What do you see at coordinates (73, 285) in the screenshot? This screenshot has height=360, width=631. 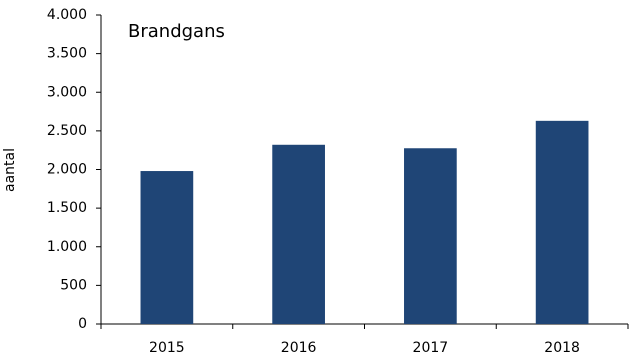 I see `y-tick-label: 500` at bounding box center [73, 285].